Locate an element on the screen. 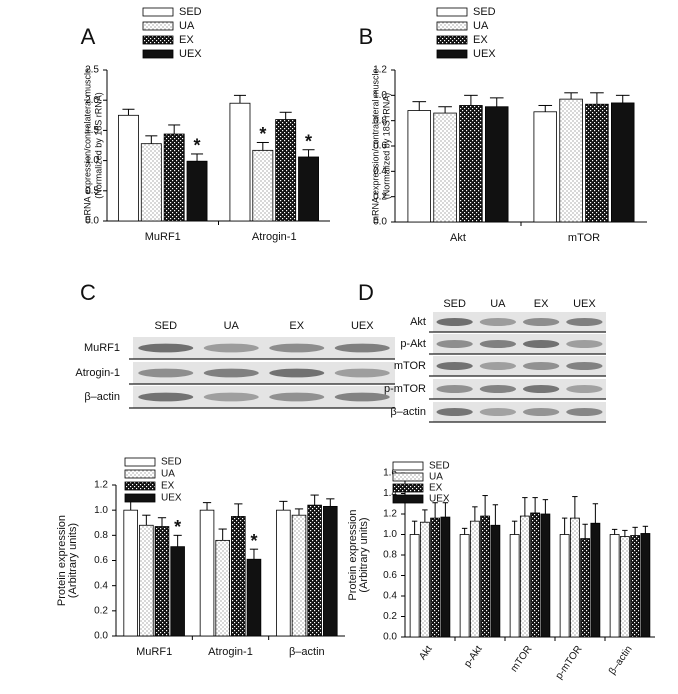  y-axis-title: (Normalized by 18S rRNA) is located at coordinates (98, 145).